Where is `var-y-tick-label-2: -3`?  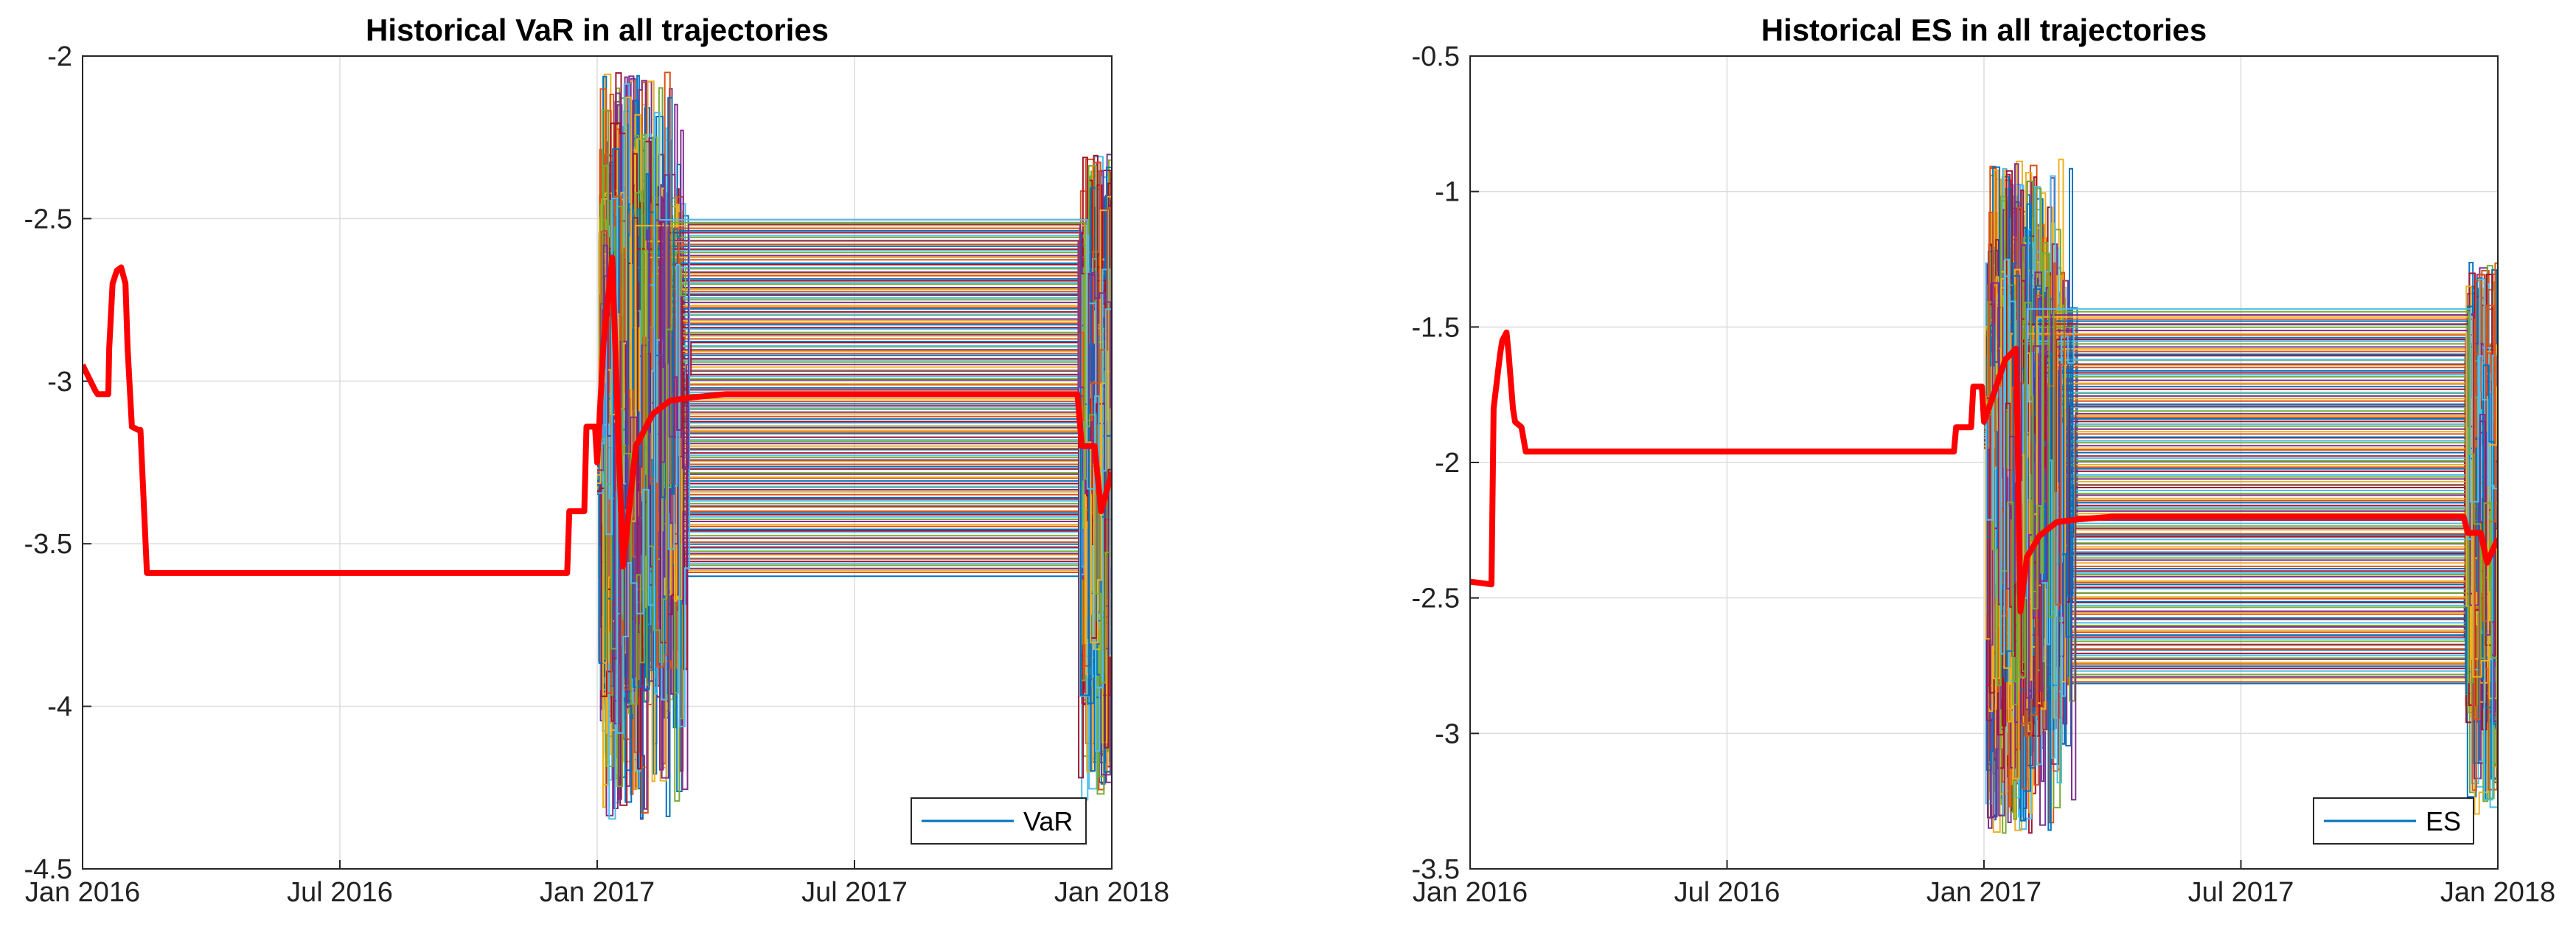 var-y-tick-label-2: -3 is located at coordinates (60, 382).